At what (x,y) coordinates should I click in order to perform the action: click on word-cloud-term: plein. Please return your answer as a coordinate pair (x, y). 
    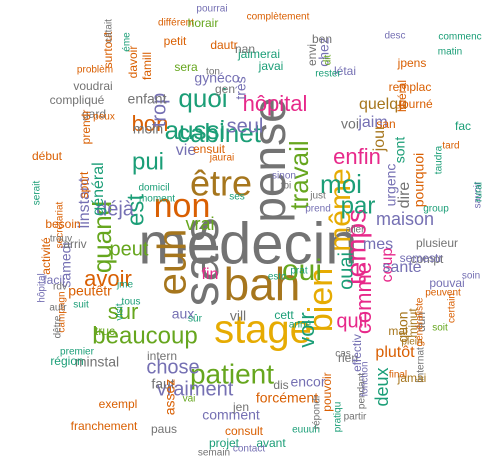
    Looking at the image, I should click on (411, 342).